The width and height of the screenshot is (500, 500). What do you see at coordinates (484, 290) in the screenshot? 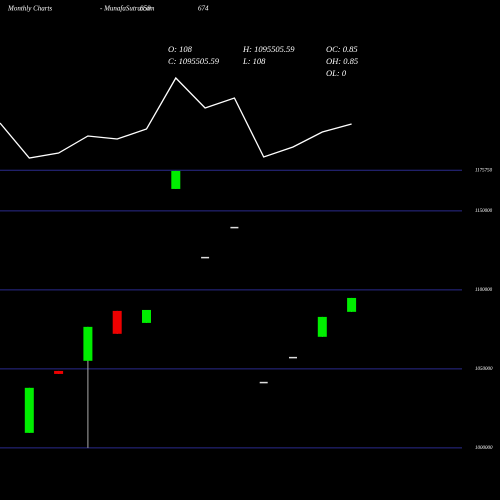
I see `y-tick-label: 1100000` at bounding box center [484, 290].